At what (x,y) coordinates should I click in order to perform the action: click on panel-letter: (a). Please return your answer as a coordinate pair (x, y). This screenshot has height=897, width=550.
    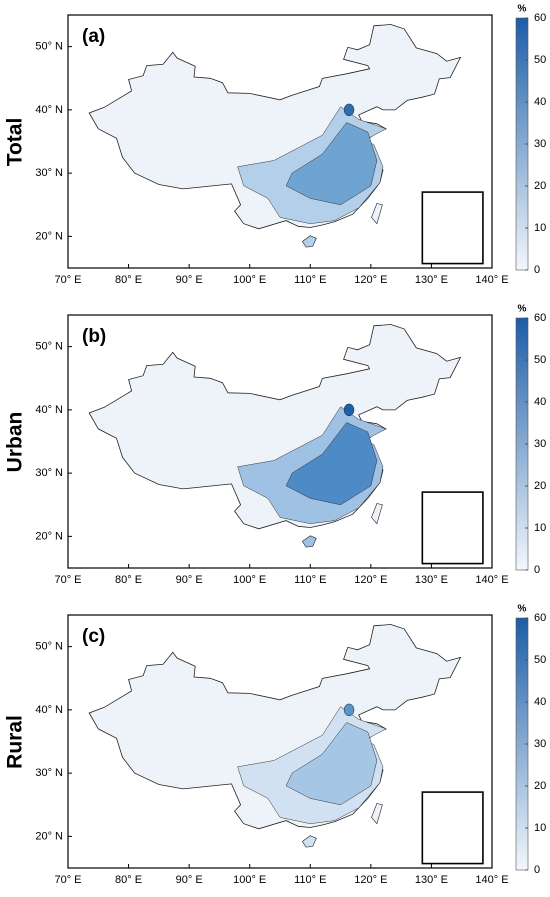
    Looking at the image, I should click on (93, 36).